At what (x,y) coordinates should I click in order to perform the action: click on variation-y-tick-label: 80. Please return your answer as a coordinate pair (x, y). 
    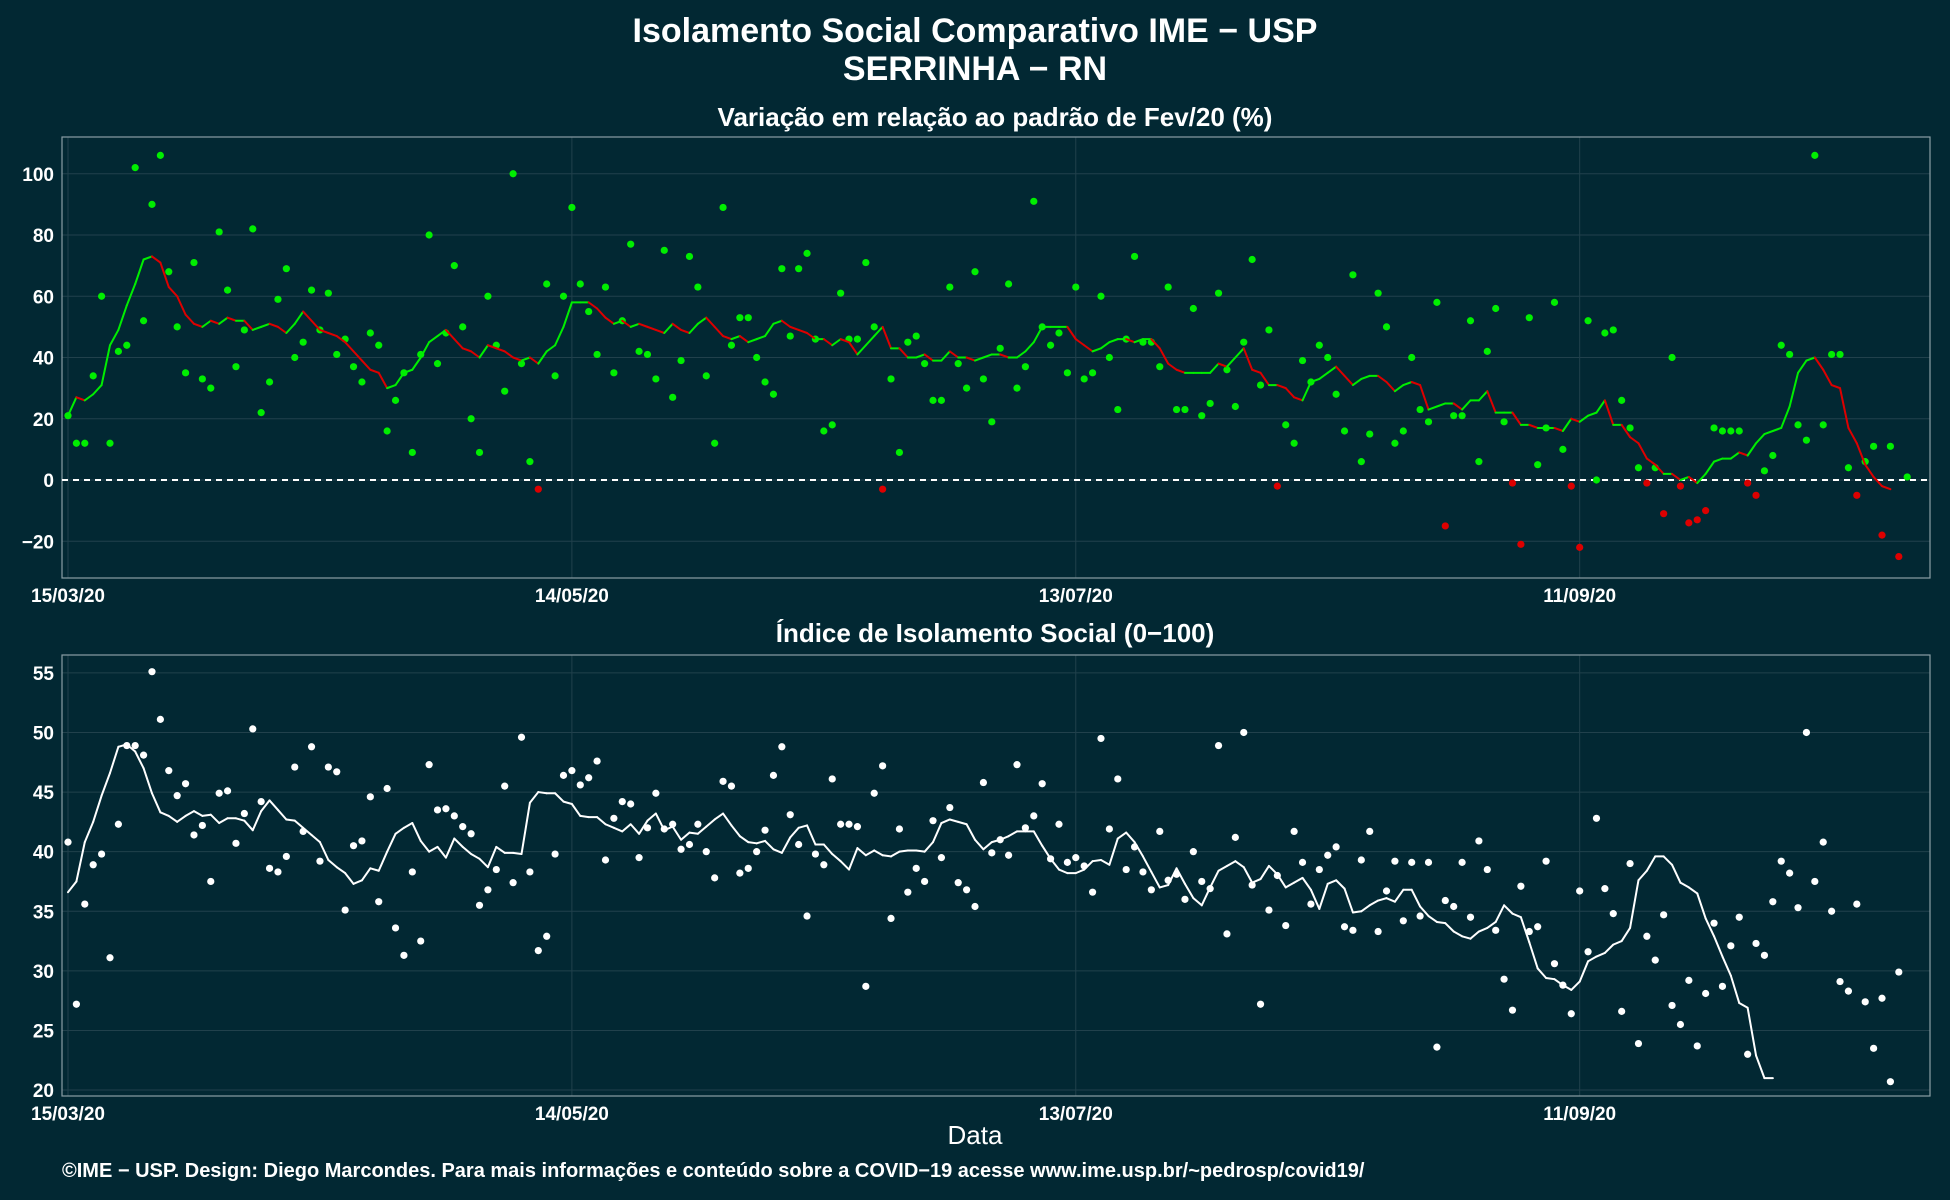
    Looking at the image, I should click on (43, 236).